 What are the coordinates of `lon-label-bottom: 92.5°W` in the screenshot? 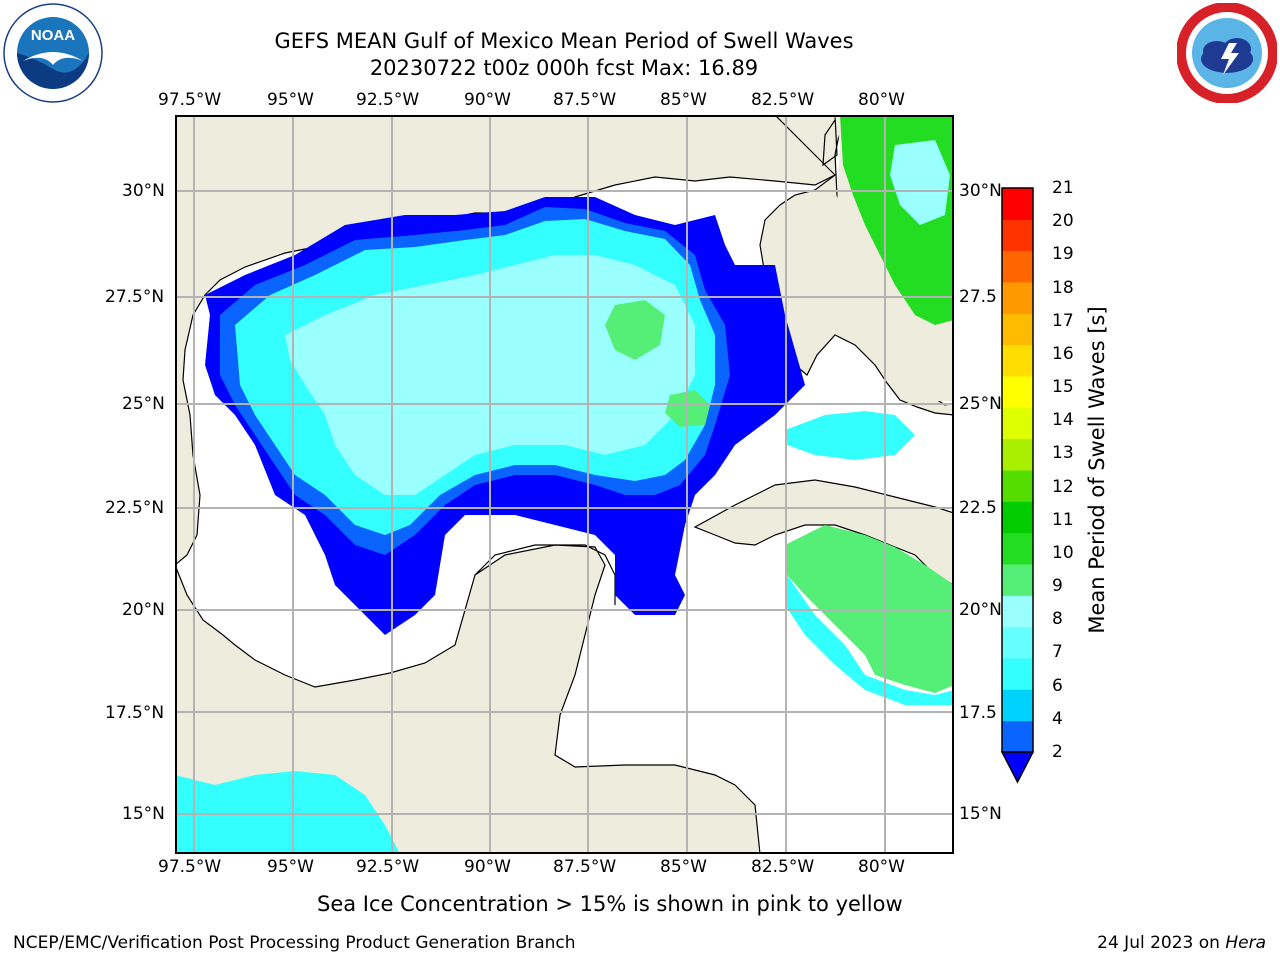 It's located at (388, 867).